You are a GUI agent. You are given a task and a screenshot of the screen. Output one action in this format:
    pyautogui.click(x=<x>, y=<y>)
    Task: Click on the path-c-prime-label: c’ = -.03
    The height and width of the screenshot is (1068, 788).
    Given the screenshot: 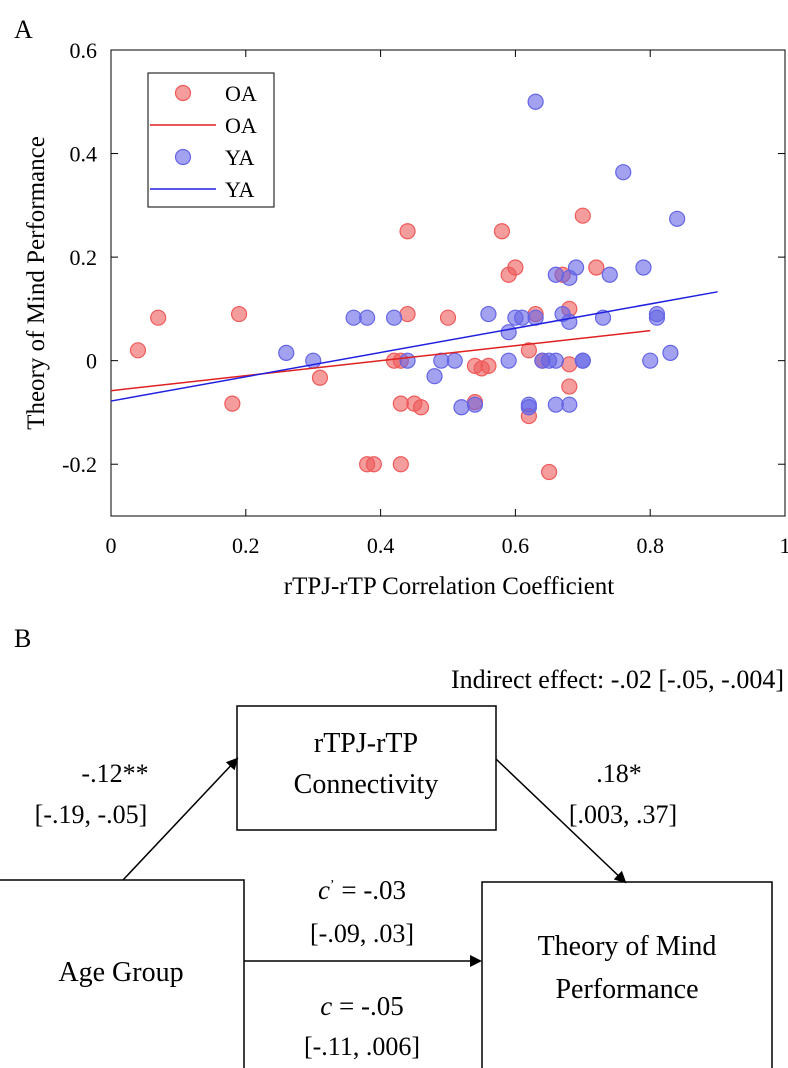 What is the action you would take?
    pyautogui.click(x=362, y=890)
    